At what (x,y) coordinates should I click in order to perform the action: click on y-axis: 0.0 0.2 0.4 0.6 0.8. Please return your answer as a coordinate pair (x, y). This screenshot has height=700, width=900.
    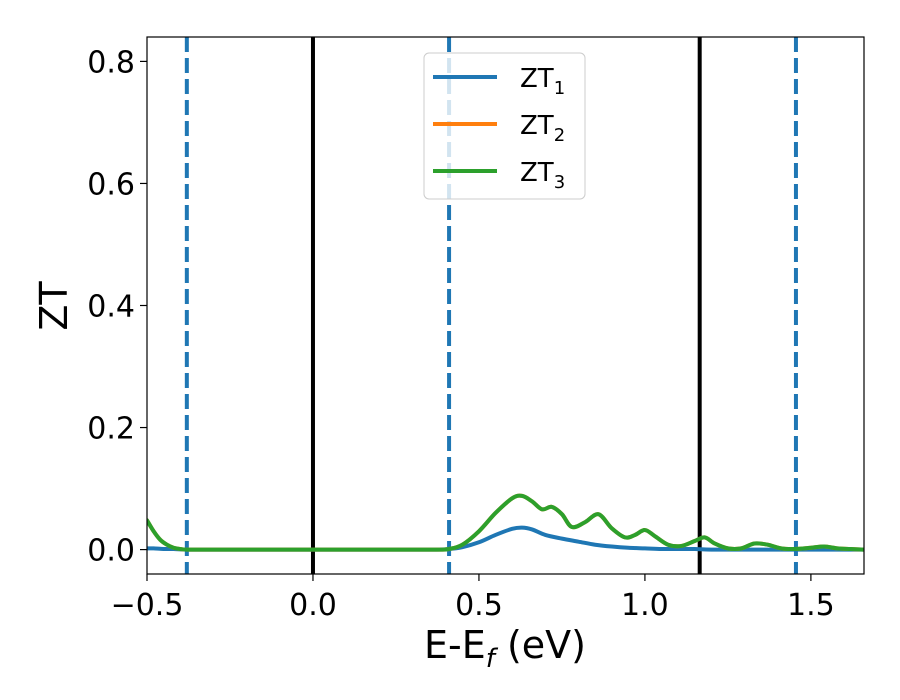
    Looking at the image, I should click on (117, 307).